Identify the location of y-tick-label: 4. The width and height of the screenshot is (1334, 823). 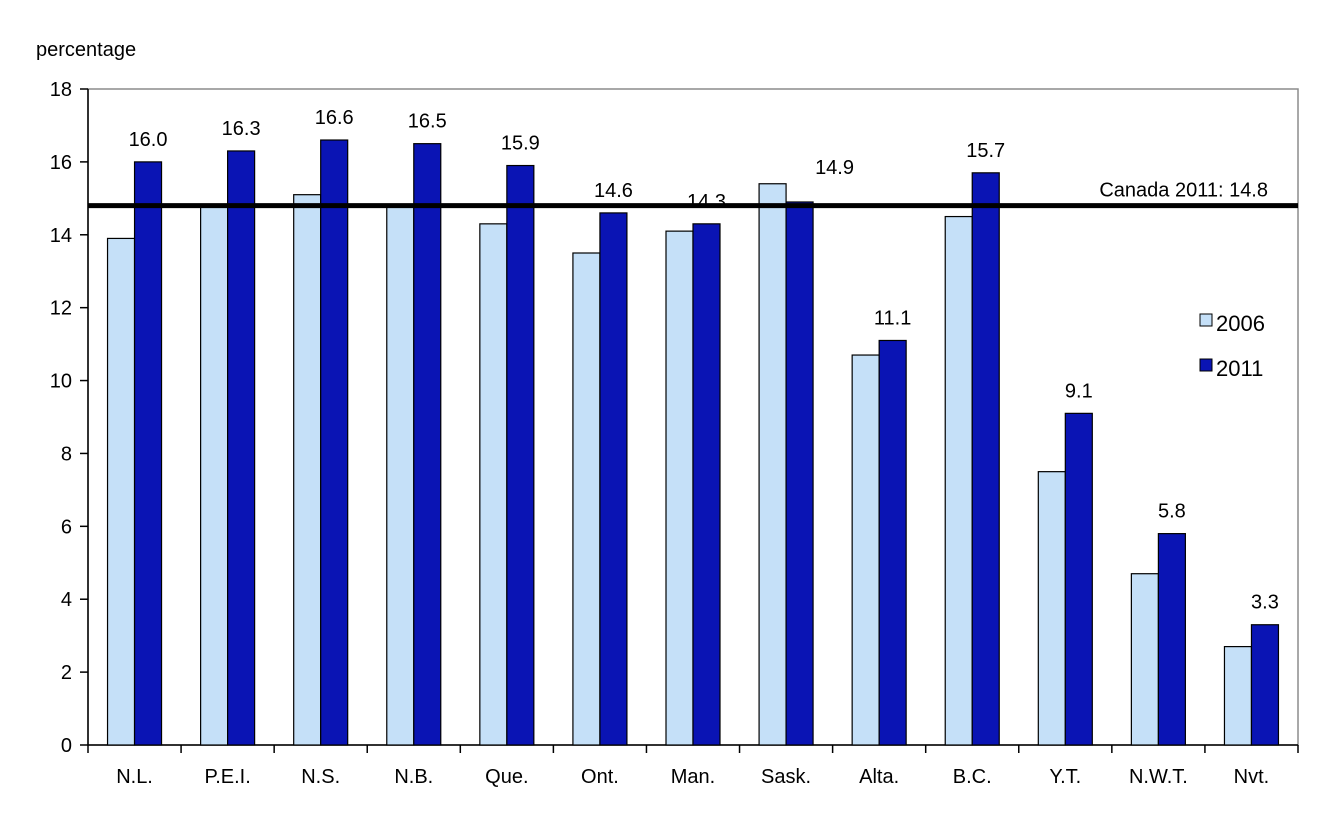
(66, 600).